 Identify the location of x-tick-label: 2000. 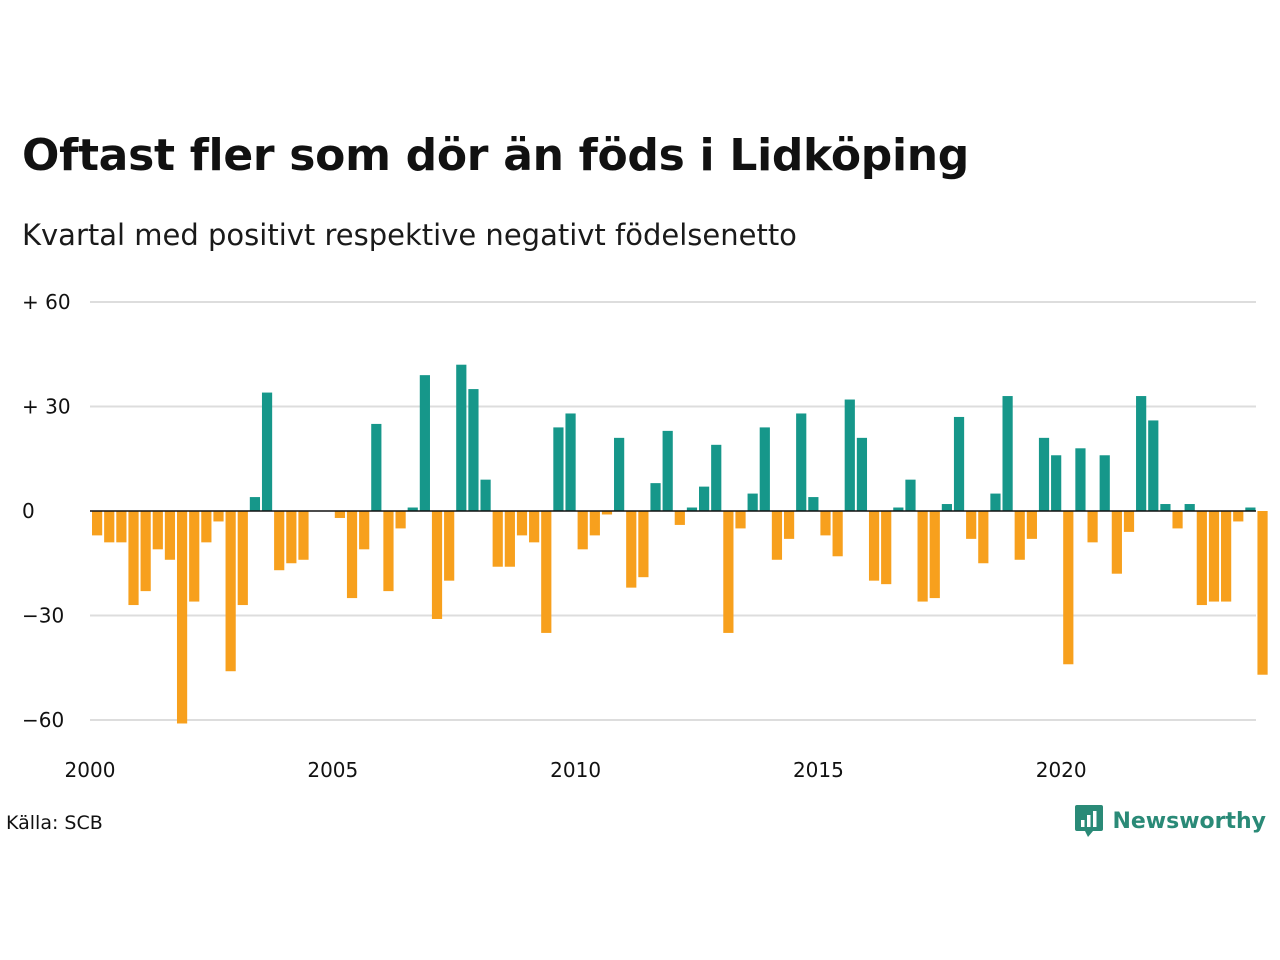
(90, 770).